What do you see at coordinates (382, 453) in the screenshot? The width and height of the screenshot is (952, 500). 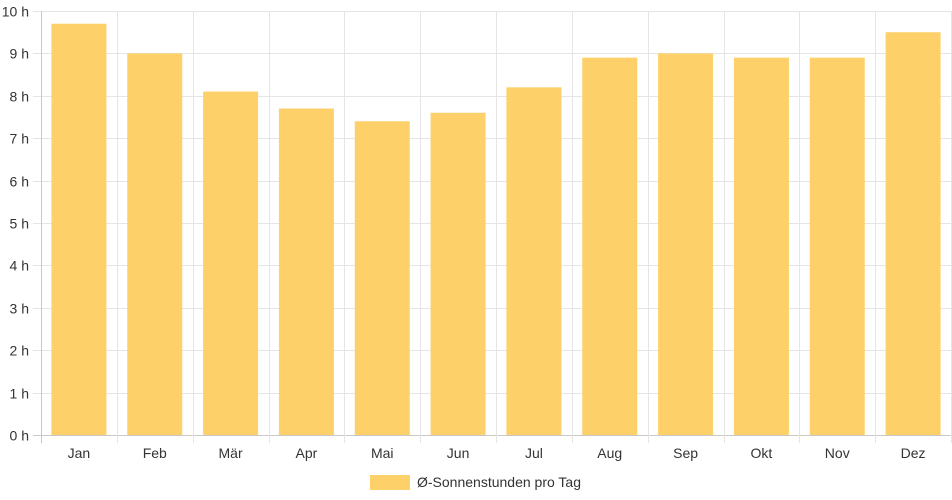 I see `x-tick-label: Mai` at bounding box center [382, 453].